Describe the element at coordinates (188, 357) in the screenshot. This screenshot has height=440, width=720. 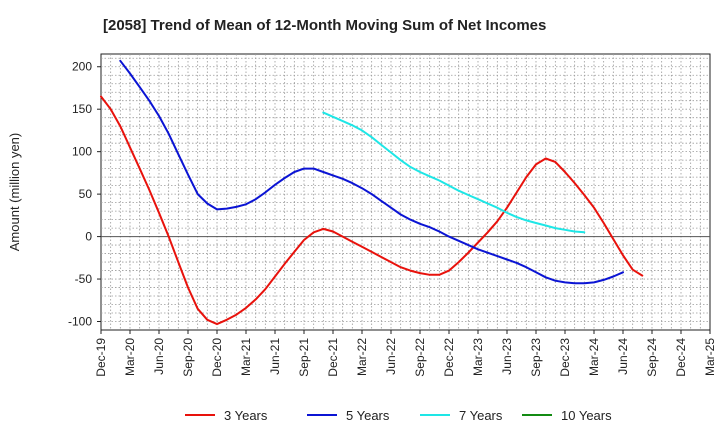
I see `x-tick-label: Sep-20` at that location.